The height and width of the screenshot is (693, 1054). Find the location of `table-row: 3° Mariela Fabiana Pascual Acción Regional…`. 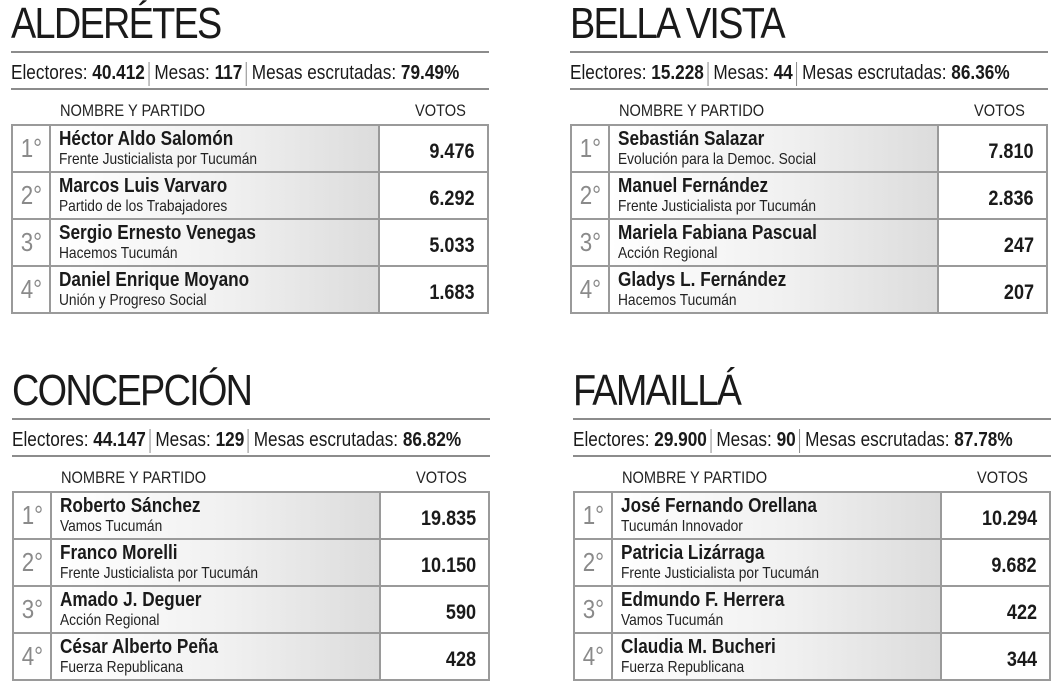

table-row: 3° Mariela Fabiana Pascual Acción Regional… is located at coordinates (809, 242).